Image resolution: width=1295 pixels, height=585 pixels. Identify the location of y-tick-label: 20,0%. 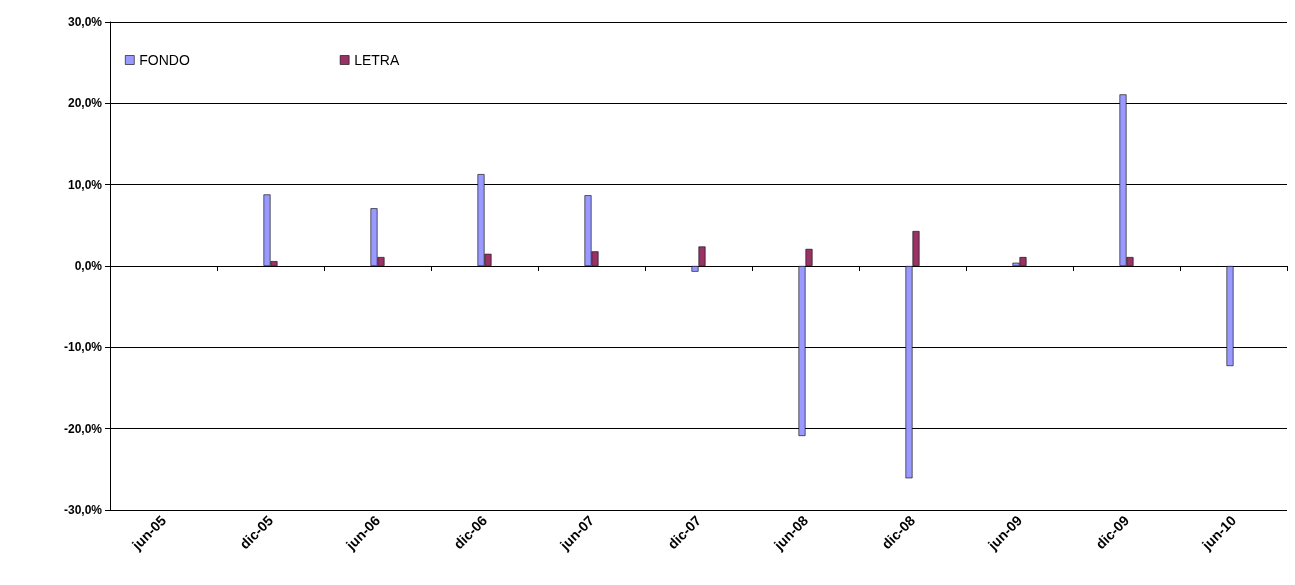
(85, 103).